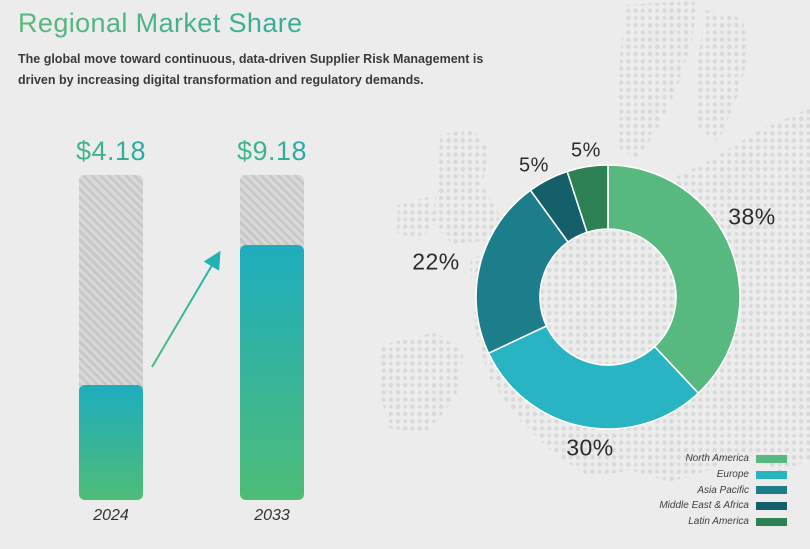  I want to click on bar-value-2024: $4.18, so click(111, 151).